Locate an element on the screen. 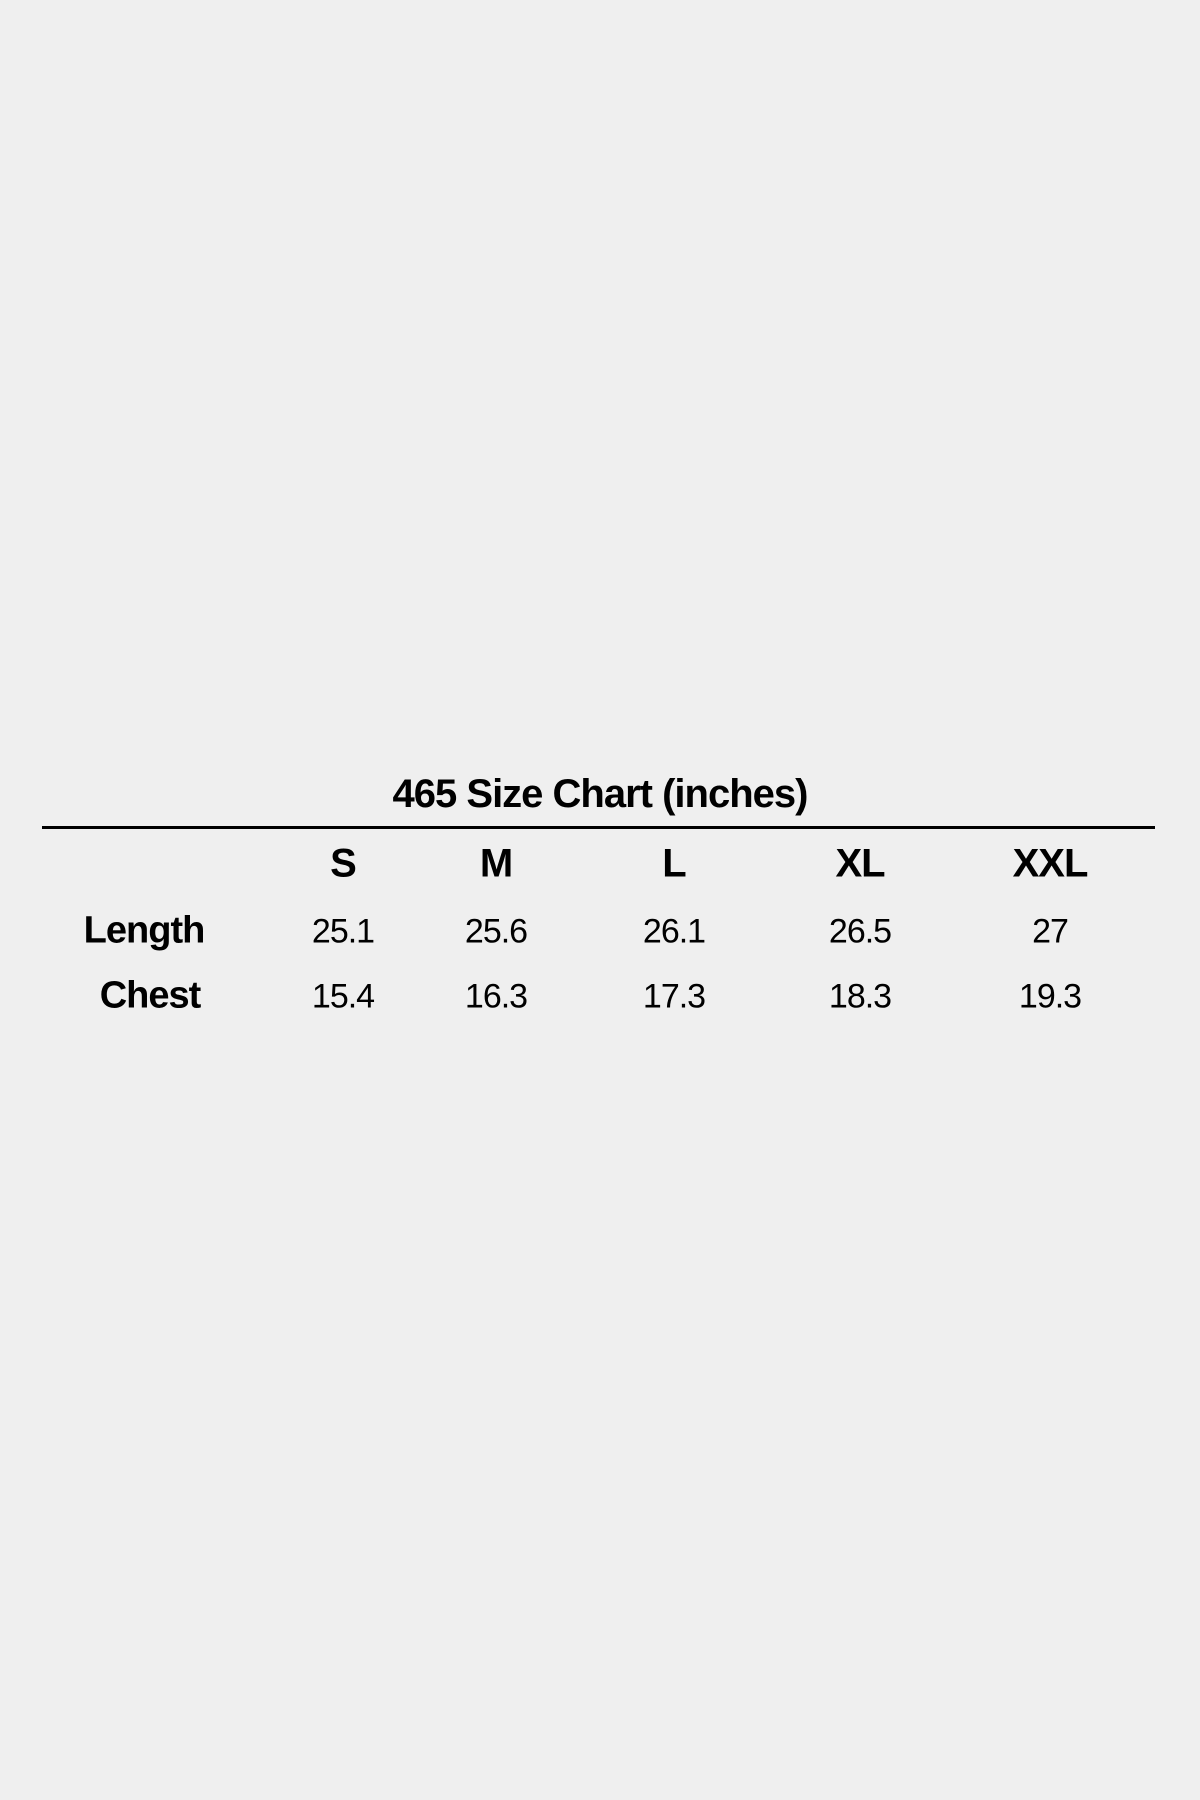  table-cell: 18.3 is located at coordinates (860, 996).